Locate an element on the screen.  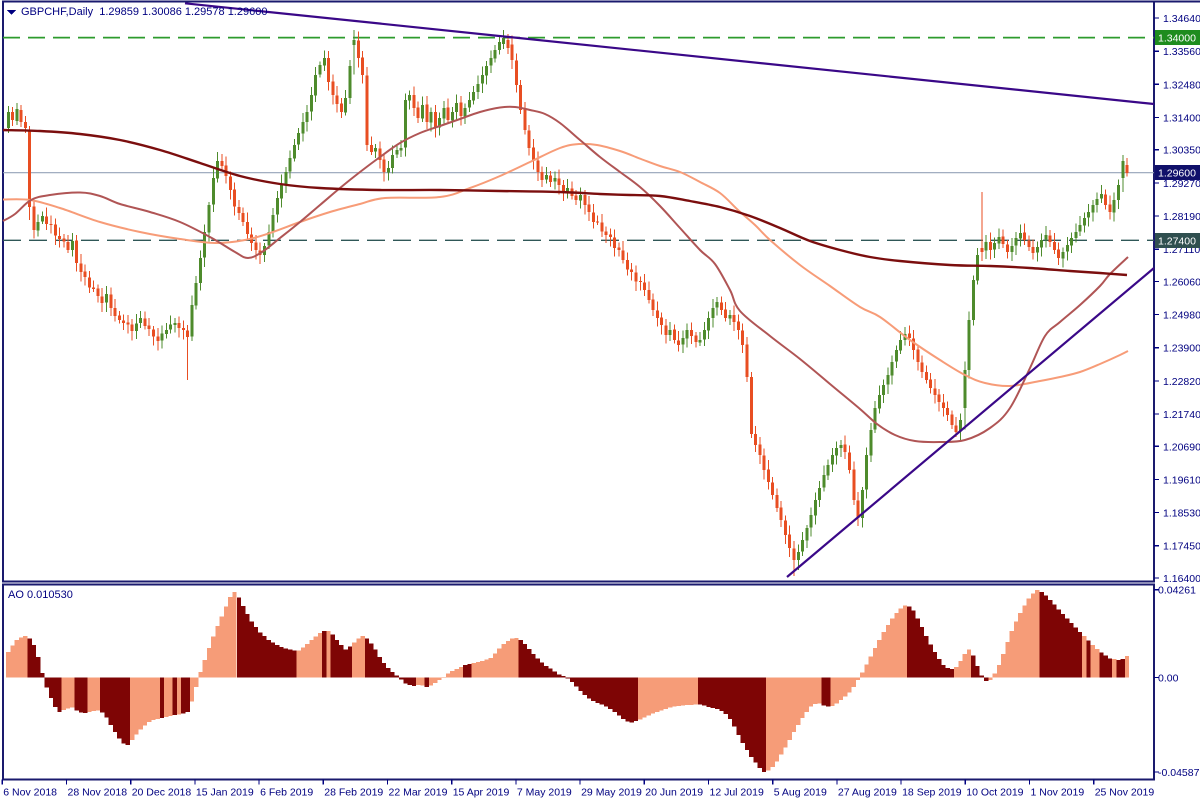
svg-text: 20 Dec 2018 is located at coordinates (162, 793).